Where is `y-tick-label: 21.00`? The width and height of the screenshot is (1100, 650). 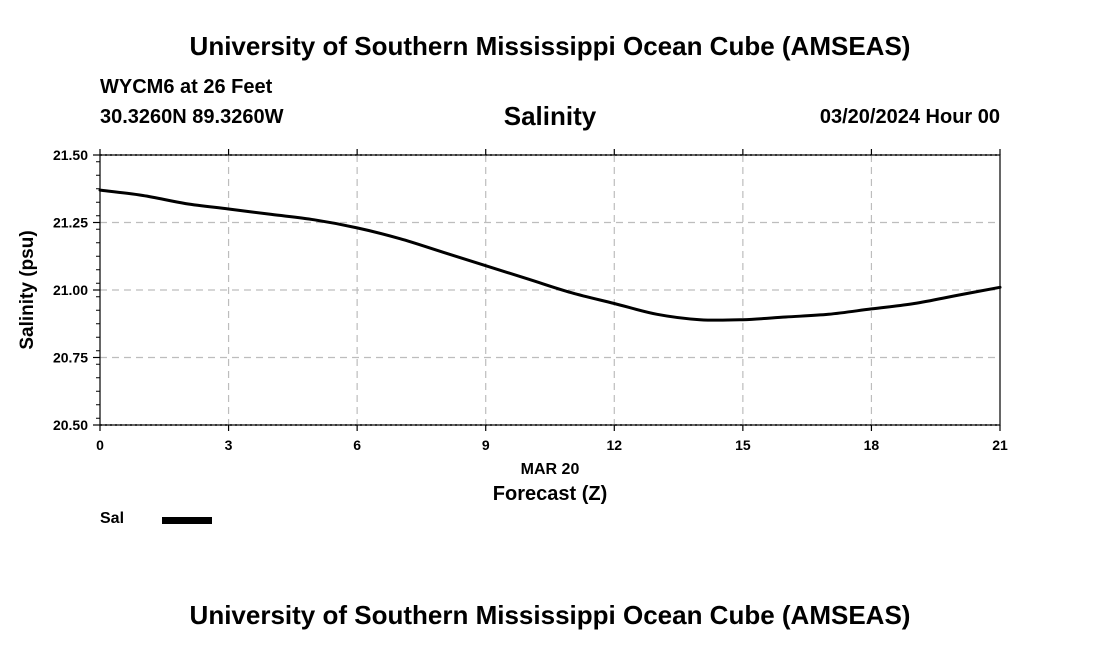 y-tick-label: 21.00 is located at coordinates (70, 290).